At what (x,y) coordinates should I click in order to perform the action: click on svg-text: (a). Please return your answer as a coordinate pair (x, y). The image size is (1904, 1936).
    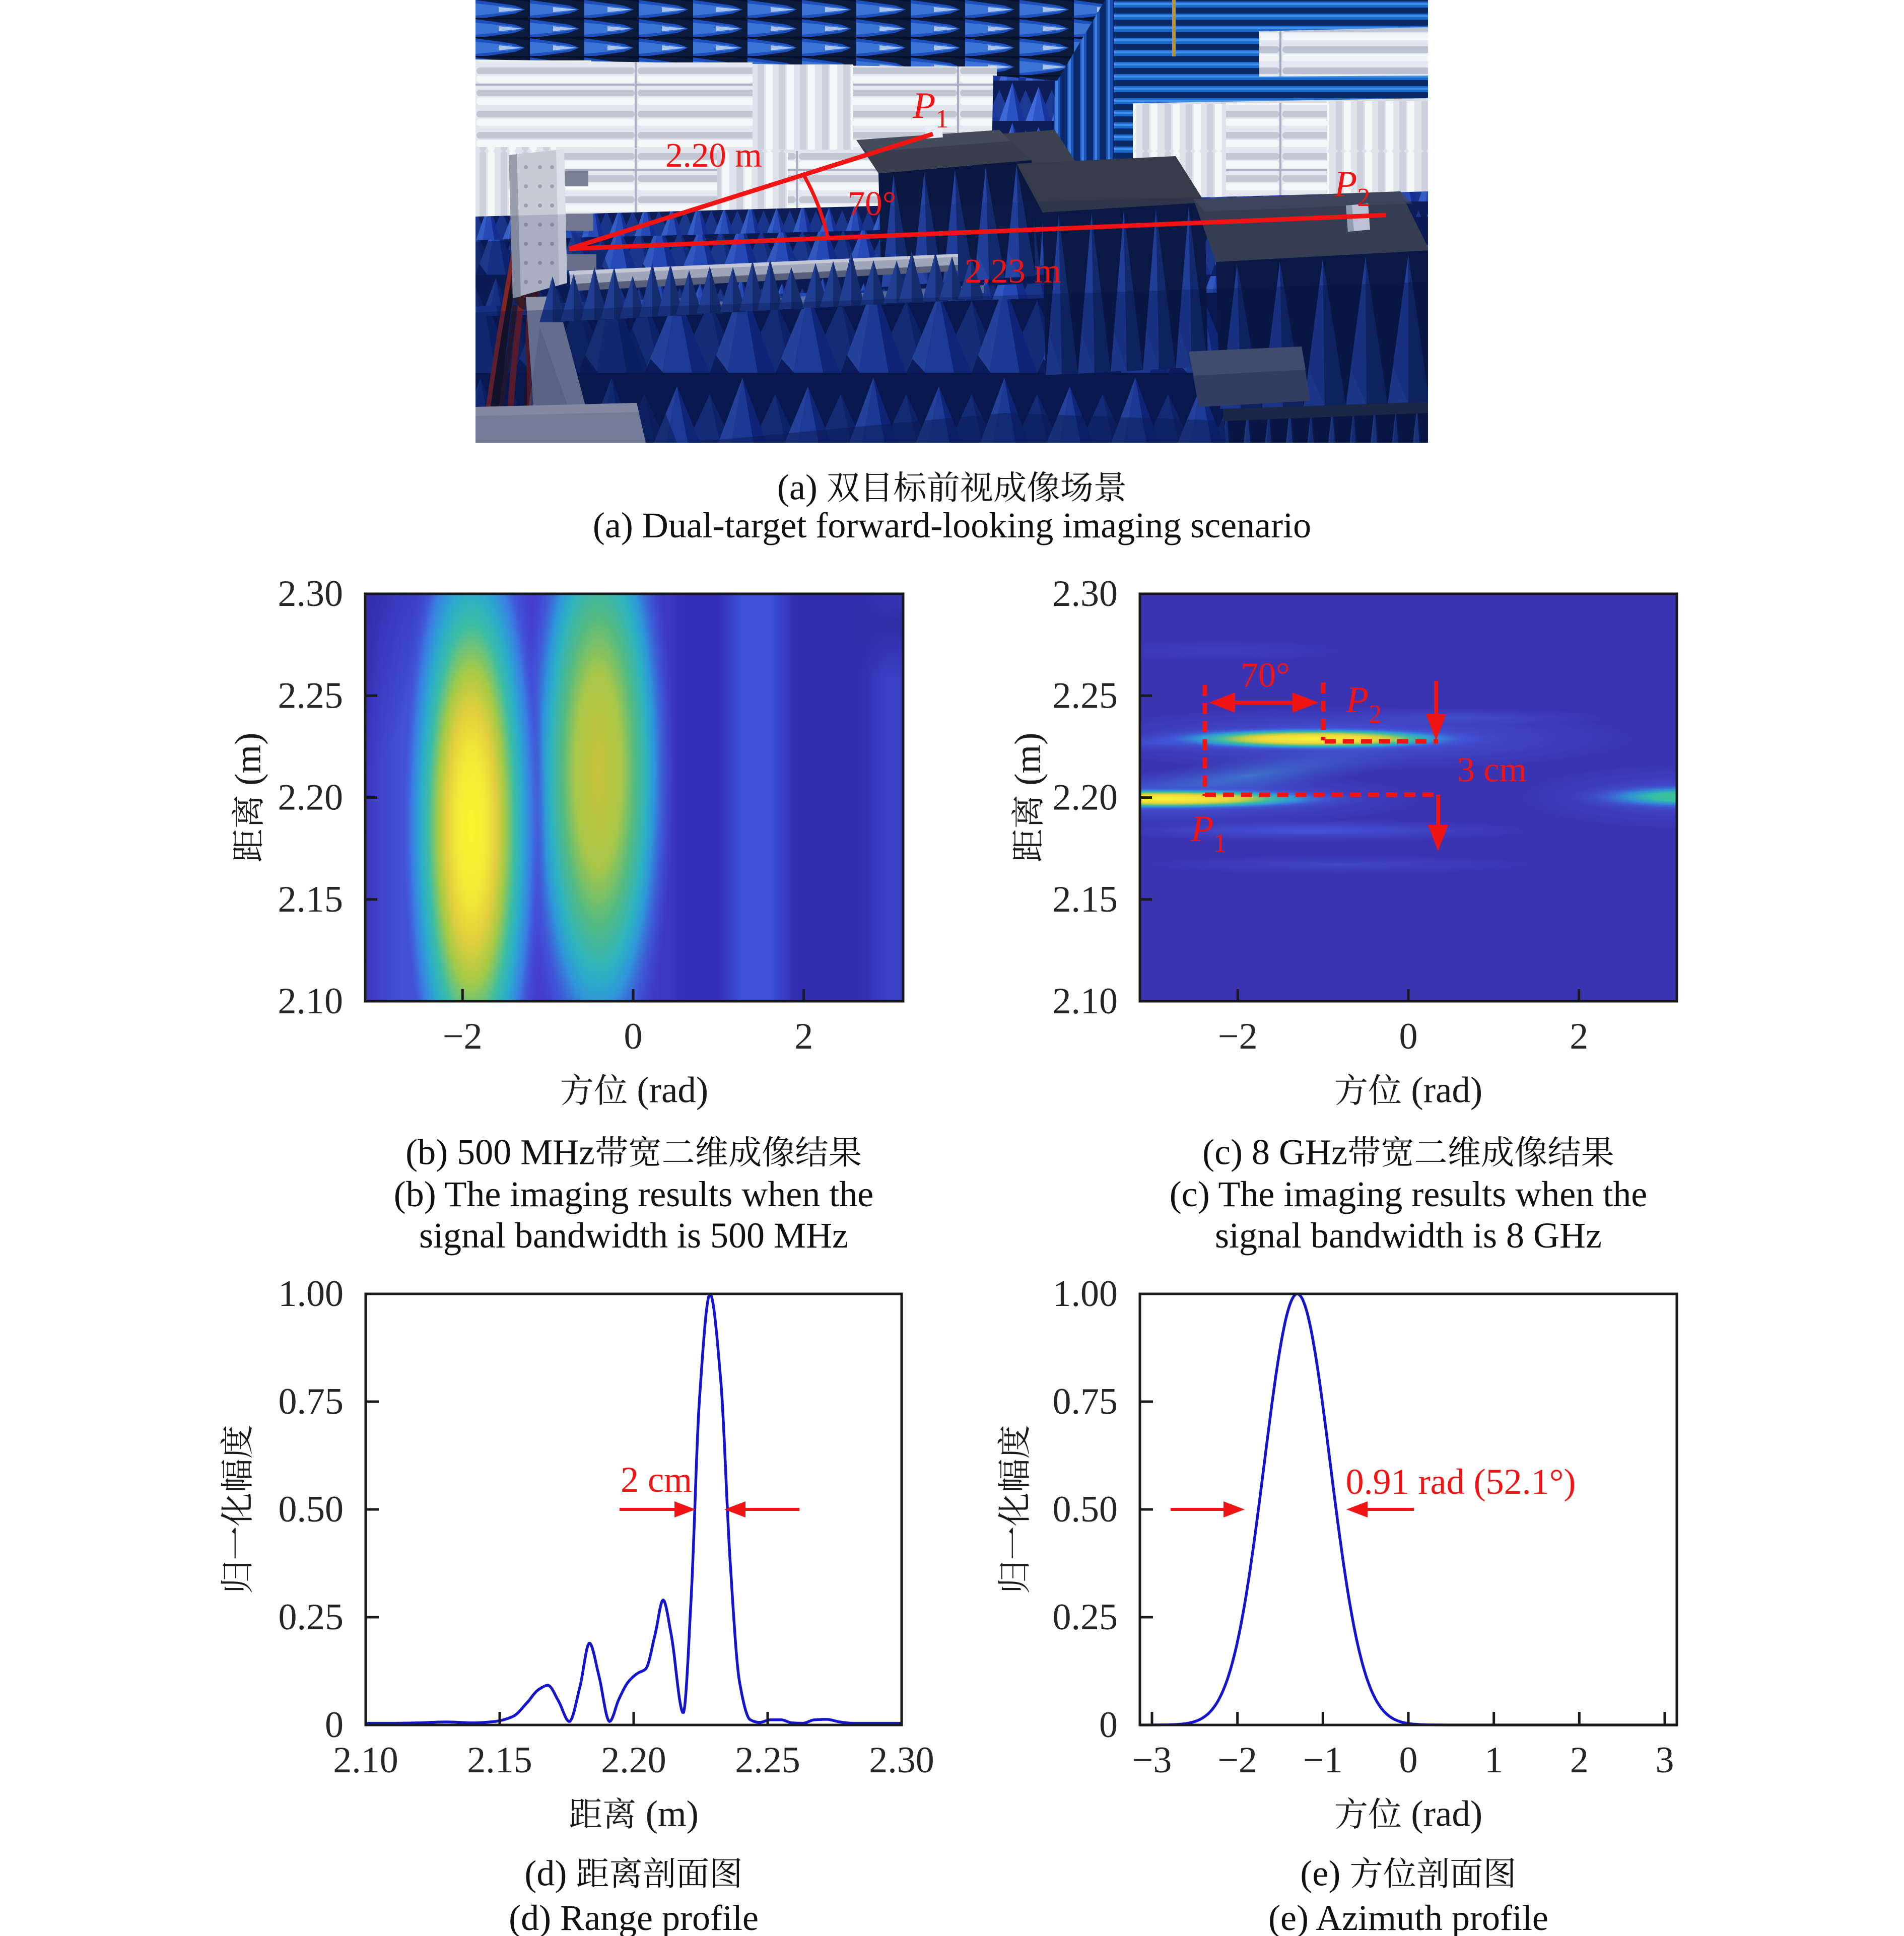
    Looking at the image, I should click on (797, 487).